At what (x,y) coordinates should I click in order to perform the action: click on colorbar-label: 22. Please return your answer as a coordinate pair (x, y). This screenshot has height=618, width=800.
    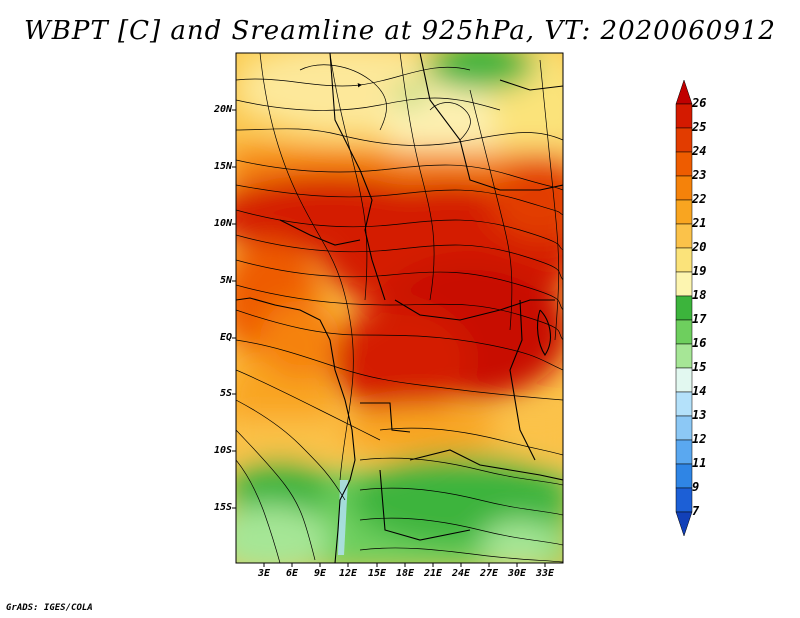
    Looking at the image, I should click on (699, 199).